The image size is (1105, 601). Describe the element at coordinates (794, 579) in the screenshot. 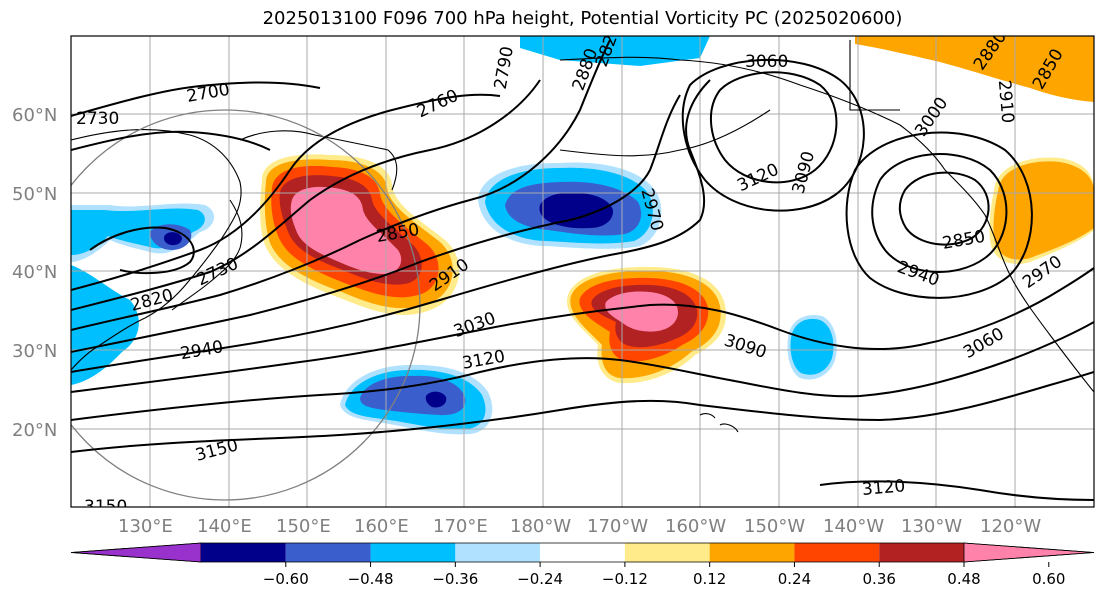

I see `colorbar-tick-label: 0.24` at that location.